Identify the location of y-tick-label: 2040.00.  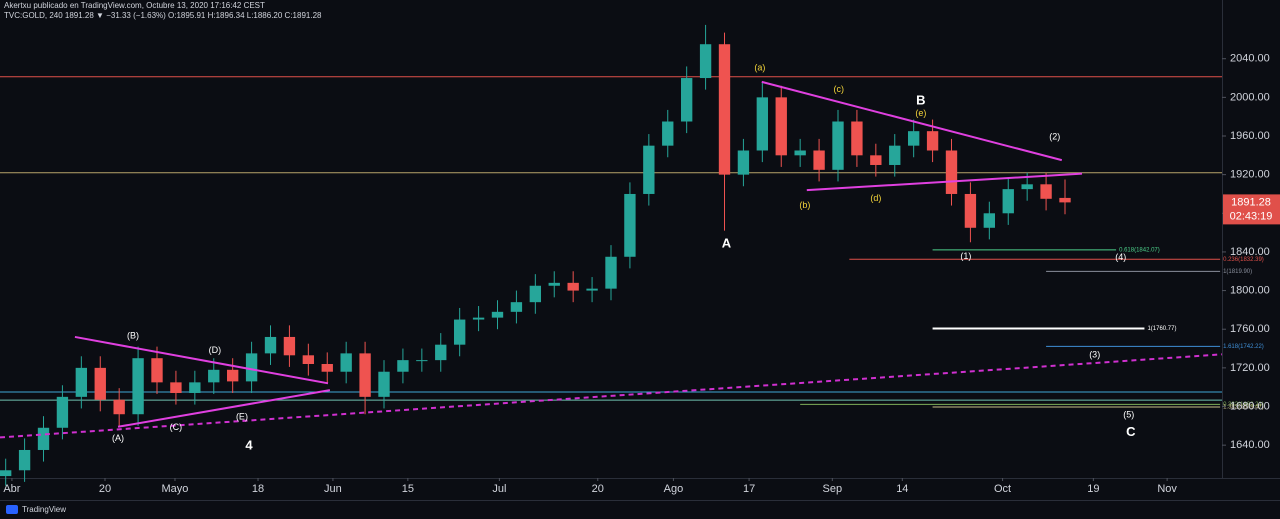
(1250, 59).